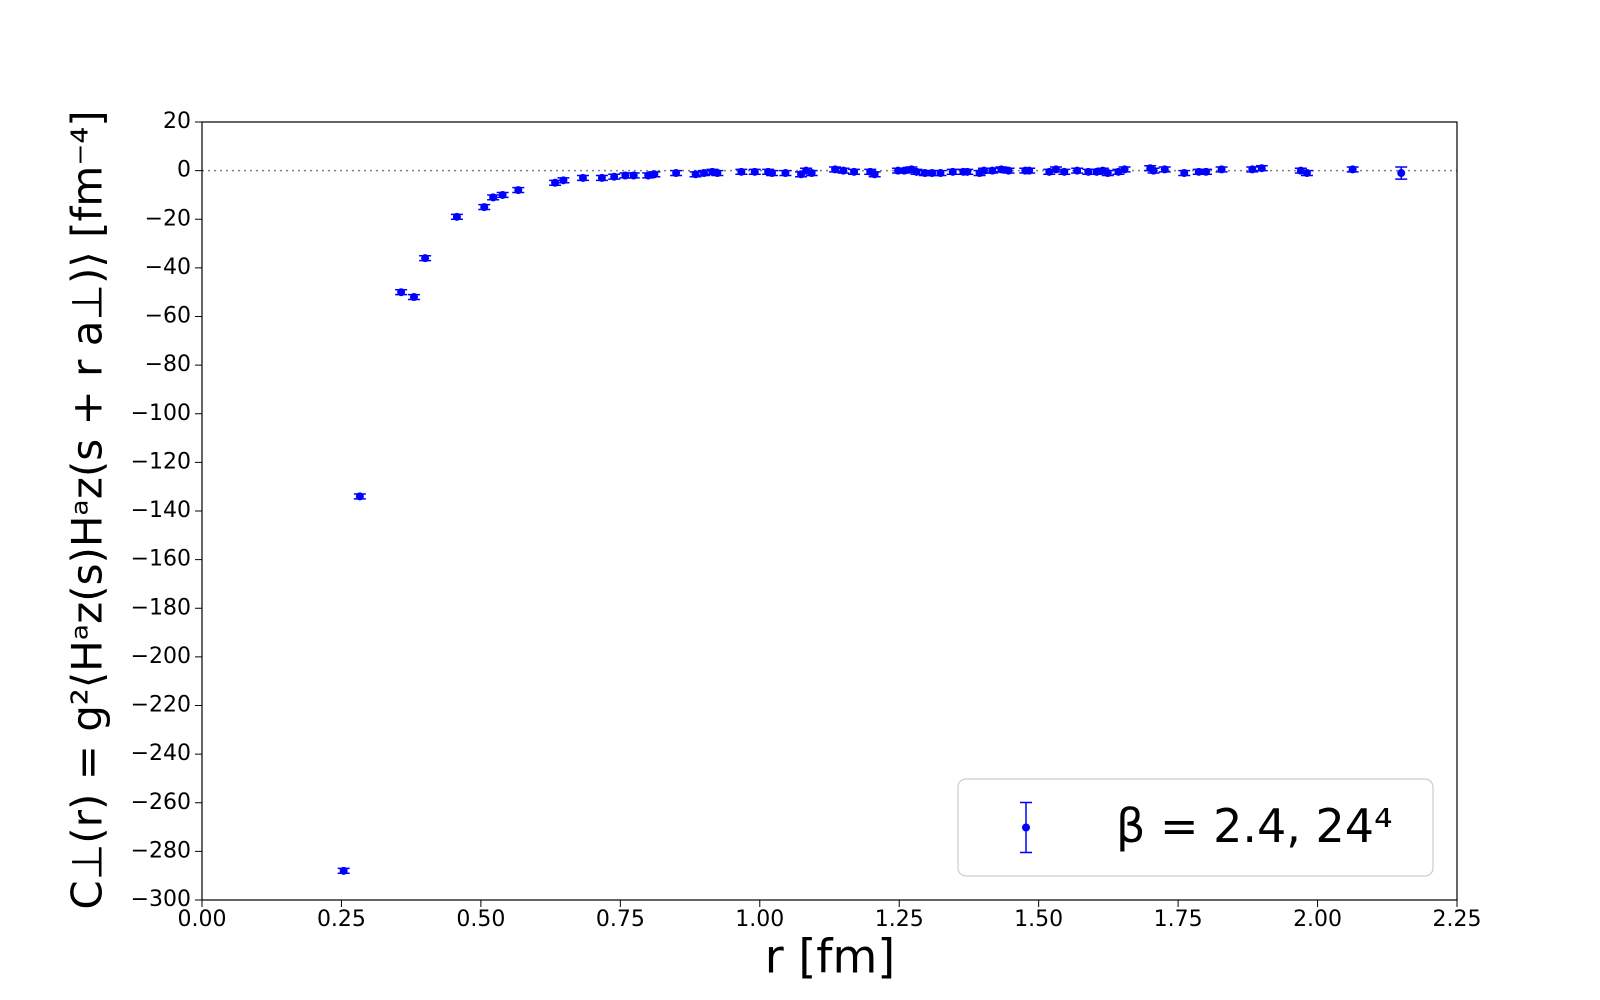 The height and width of the screenshot is (1000, 1600). I want to click on legend-marker-dot, so click(1026, 827).